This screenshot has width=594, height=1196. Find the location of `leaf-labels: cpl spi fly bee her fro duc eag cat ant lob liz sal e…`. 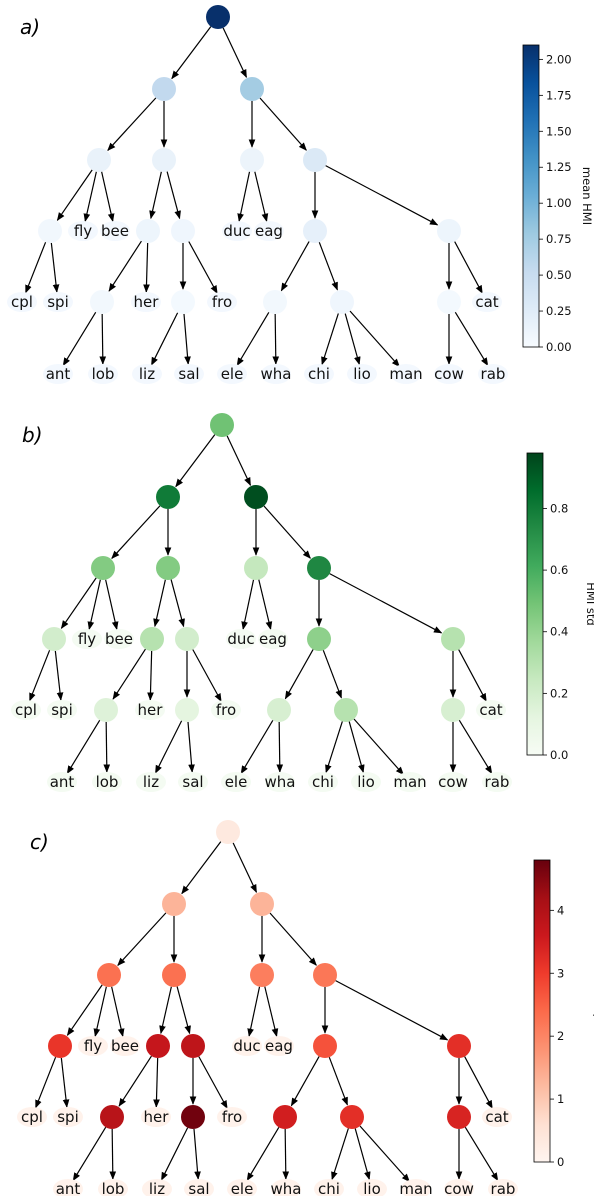

leaf-labels: cpl spi fly bee her fro duc eag cat ant lob liz sal e… is located at coordinates (267, 1116).